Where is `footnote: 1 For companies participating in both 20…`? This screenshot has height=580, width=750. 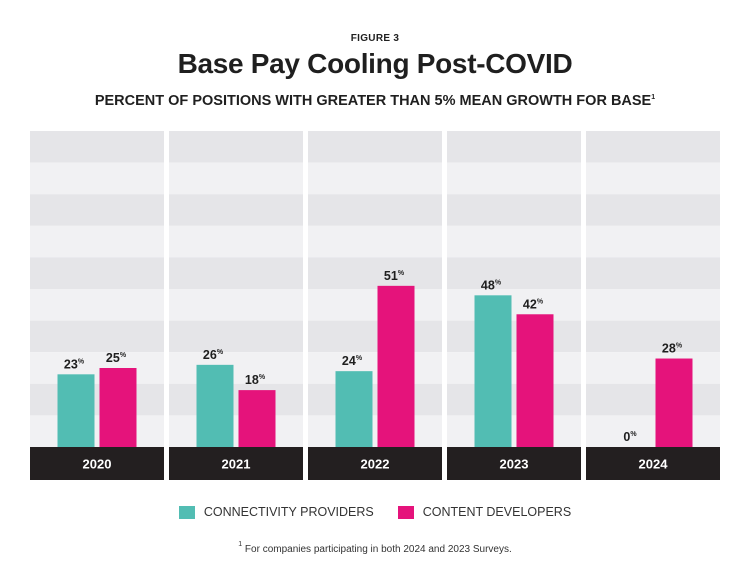
footnote: 1 For companies participating in both 20… is located at coordinates (375, 548).